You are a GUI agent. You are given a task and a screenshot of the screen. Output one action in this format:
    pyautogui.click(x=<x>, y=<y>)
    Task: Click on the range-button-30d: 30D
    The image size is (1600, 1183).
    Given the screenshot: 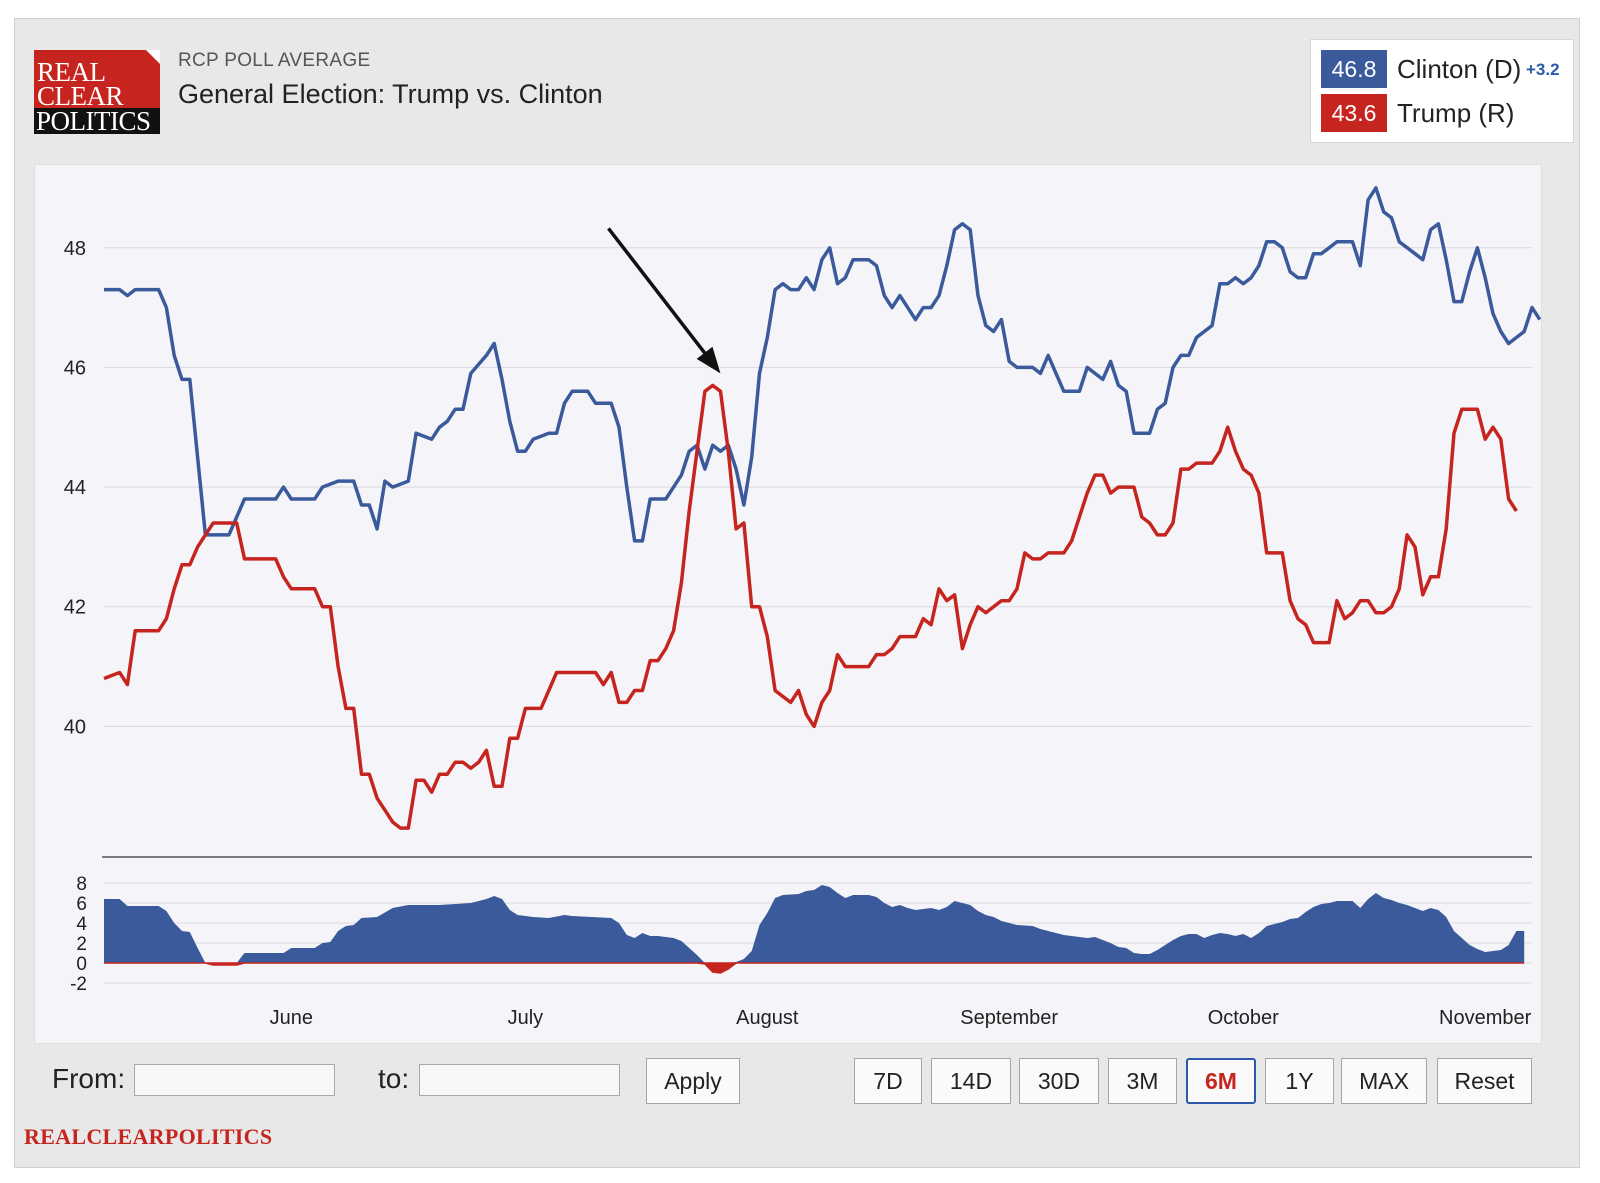 What is the action you would take?
    pyautogui.click(x=1059, y=1081)
    